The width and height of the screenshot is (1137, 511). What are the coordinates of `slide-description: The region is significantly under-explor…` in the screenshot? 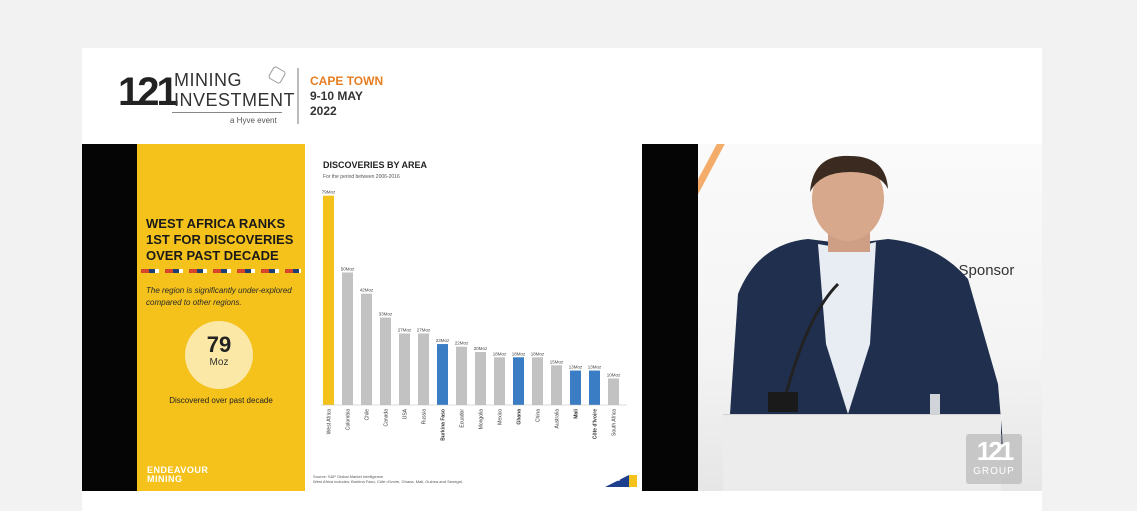 It's located at (219, 296).